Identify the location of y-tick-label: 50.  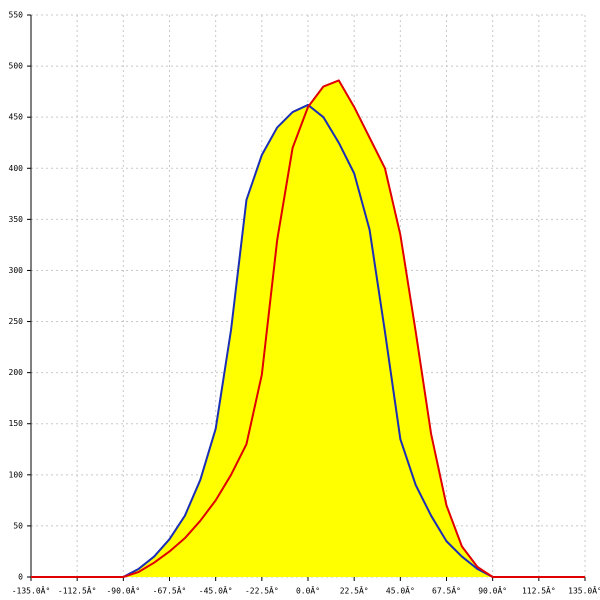
(18, 525).